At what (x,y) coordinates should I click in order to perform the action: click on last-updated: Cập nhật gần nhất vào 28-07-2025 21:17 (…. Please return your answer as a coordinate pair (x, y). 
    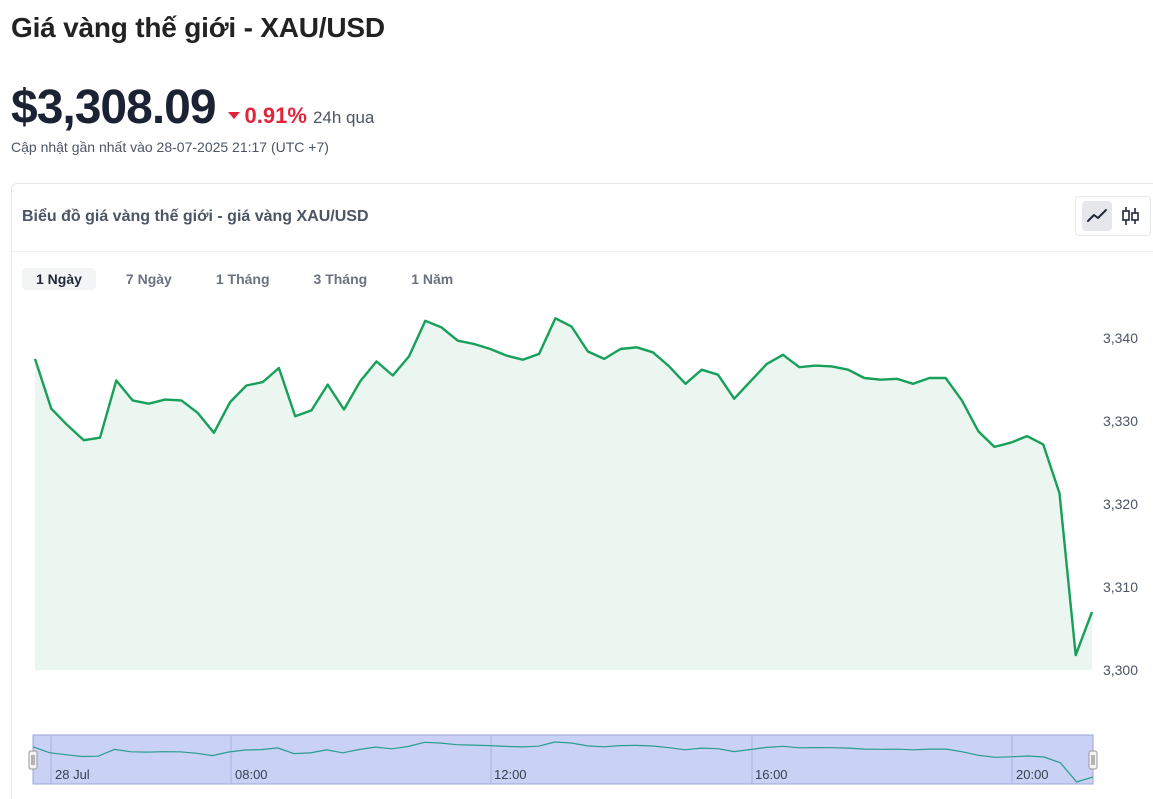
    Looking at the image, I should click on (170, 147).